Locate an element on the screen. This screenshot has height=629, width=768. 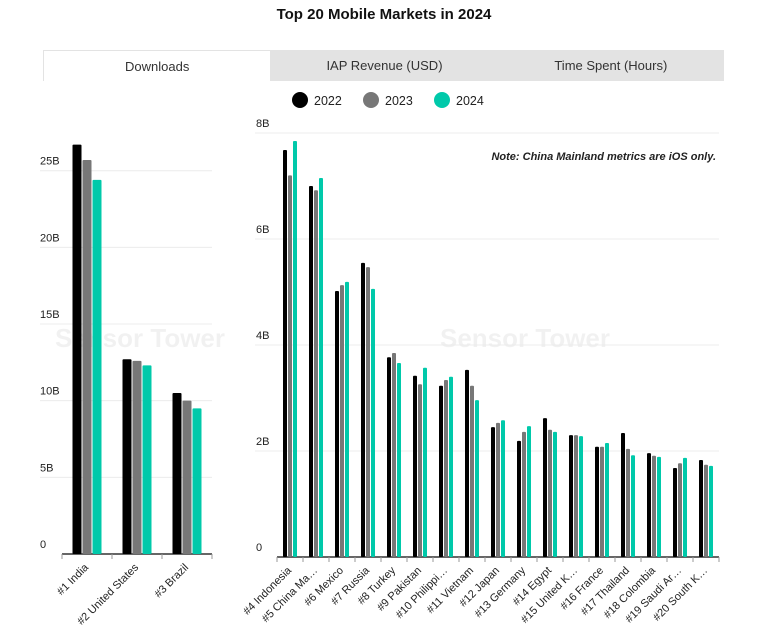
legend-marker-2022 is located at coordinates (300, 100).